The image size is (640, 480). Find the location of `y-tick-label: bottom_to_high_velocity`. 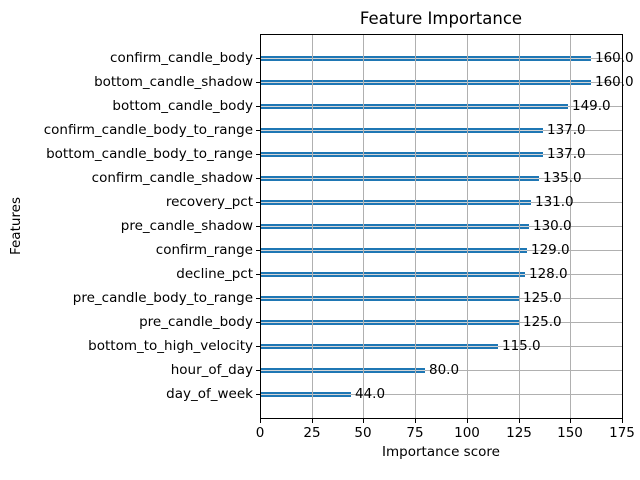

y-tick-label: bottom_to_high_velocity is located at coordinates (170, 346).